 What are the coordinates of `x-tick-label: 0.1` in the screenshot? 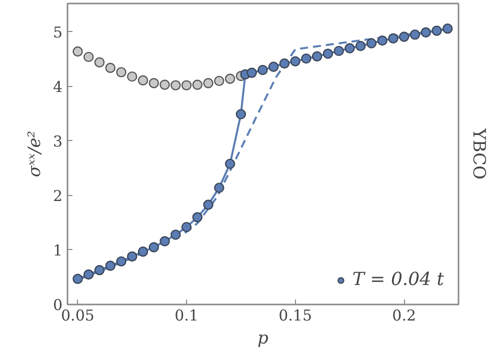 It's located at (186, 315).